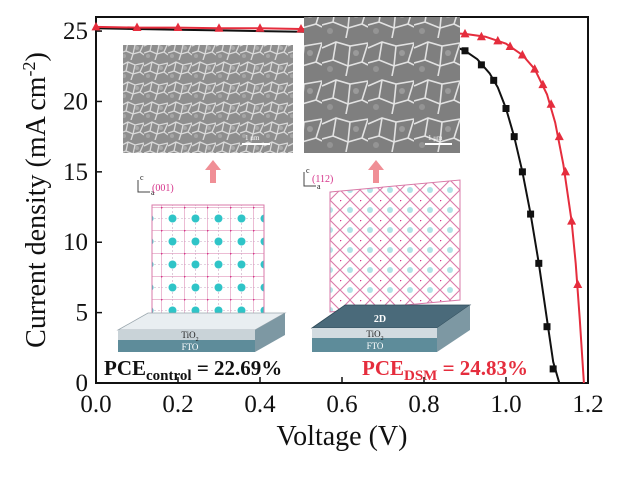  I want to click on x-axis: 0.0 0.2 0.4 0.6 0.8 1.0 1.2 Voltage (V), so click(342, 414).